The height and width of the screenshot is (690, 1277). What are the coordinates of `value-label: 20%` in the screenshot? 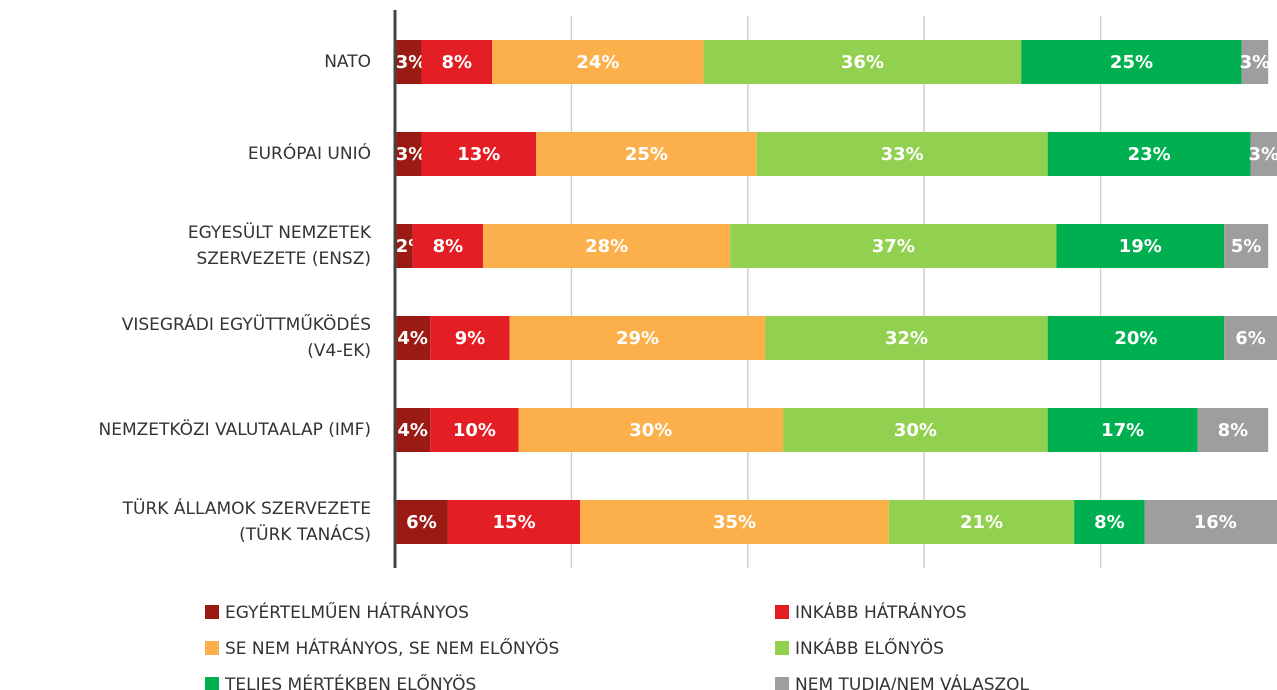 It's located at (1135, 338).